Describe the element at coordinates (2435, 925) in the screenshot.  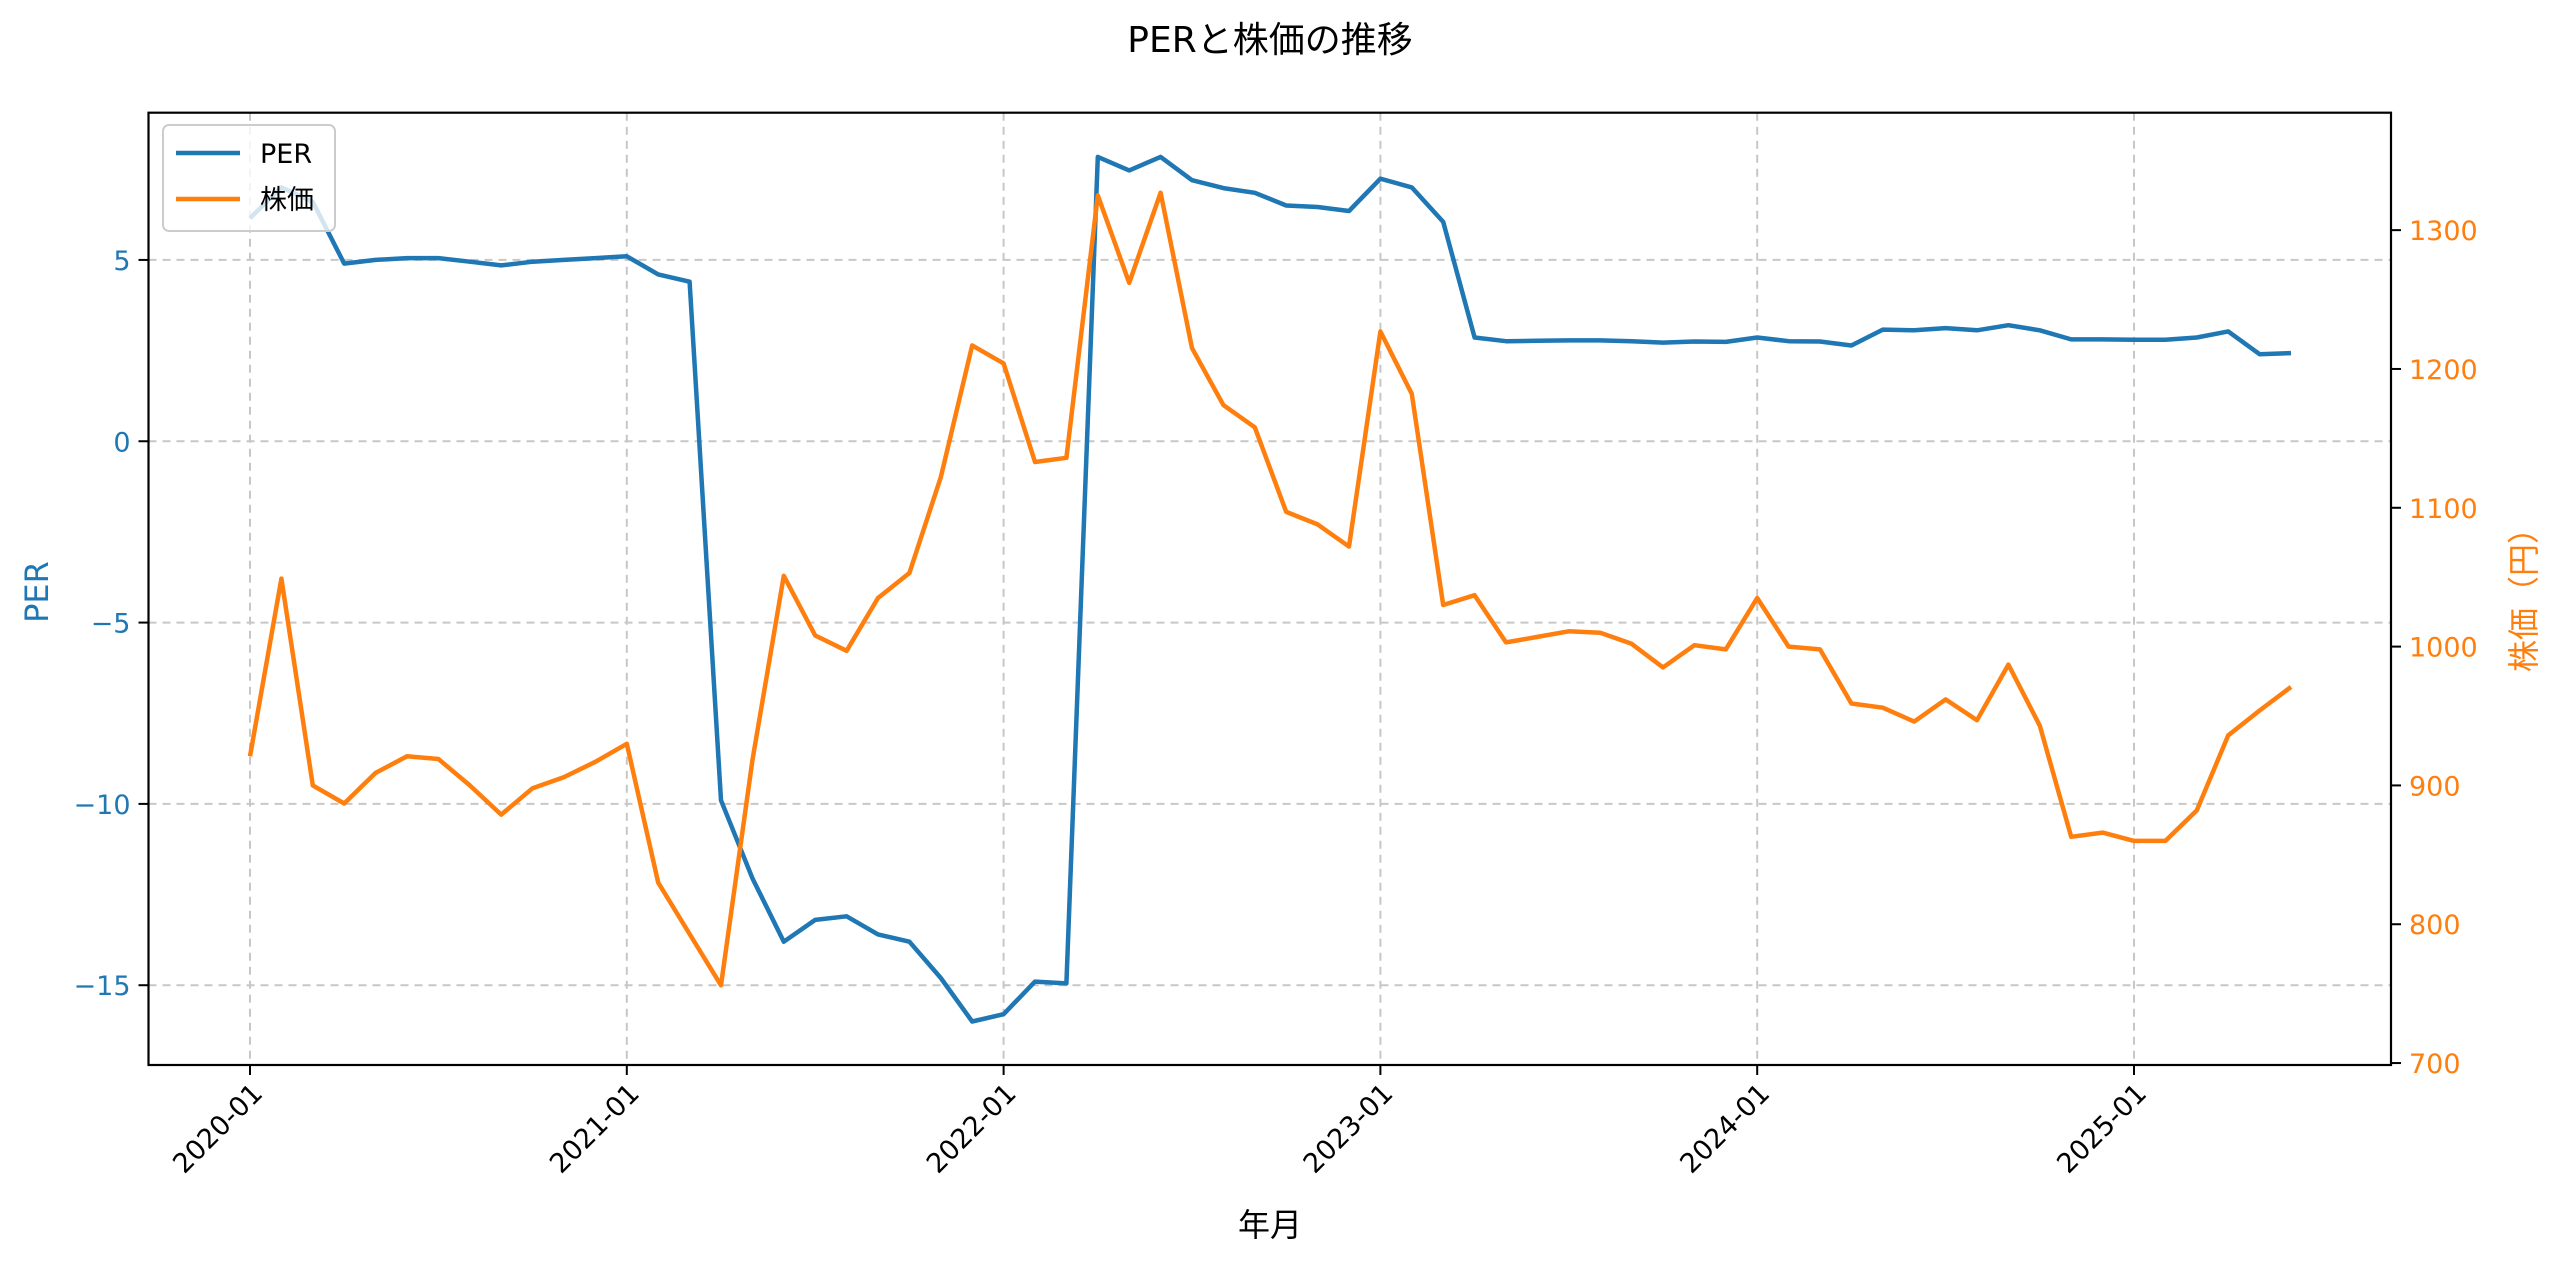
I see `y-right-tick-label: 800` at that location.